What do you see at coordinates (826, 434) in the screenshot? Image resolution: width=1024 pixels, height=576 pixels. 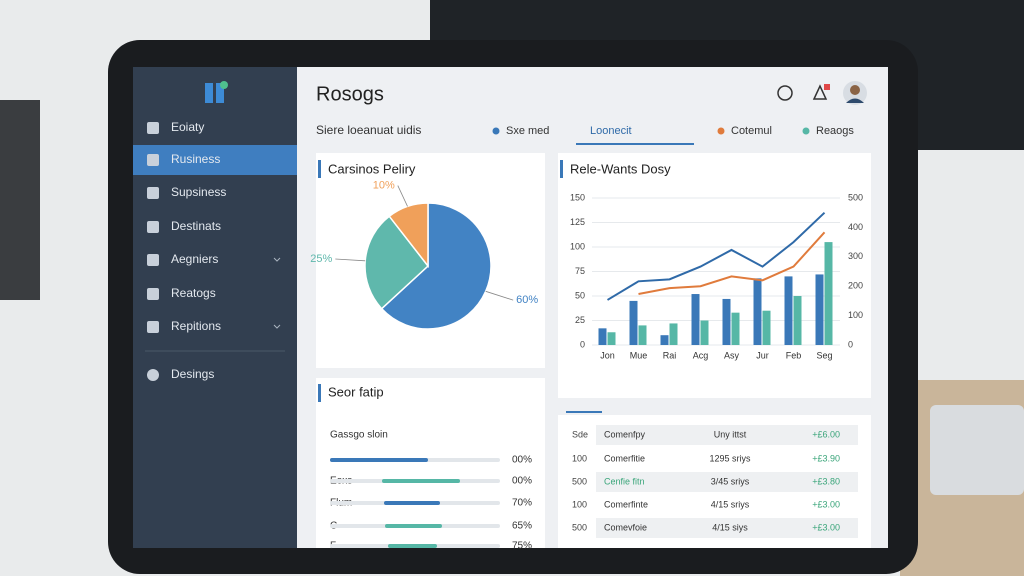 I see `table-cell: +£6.00` at bounding box center [826, 434].